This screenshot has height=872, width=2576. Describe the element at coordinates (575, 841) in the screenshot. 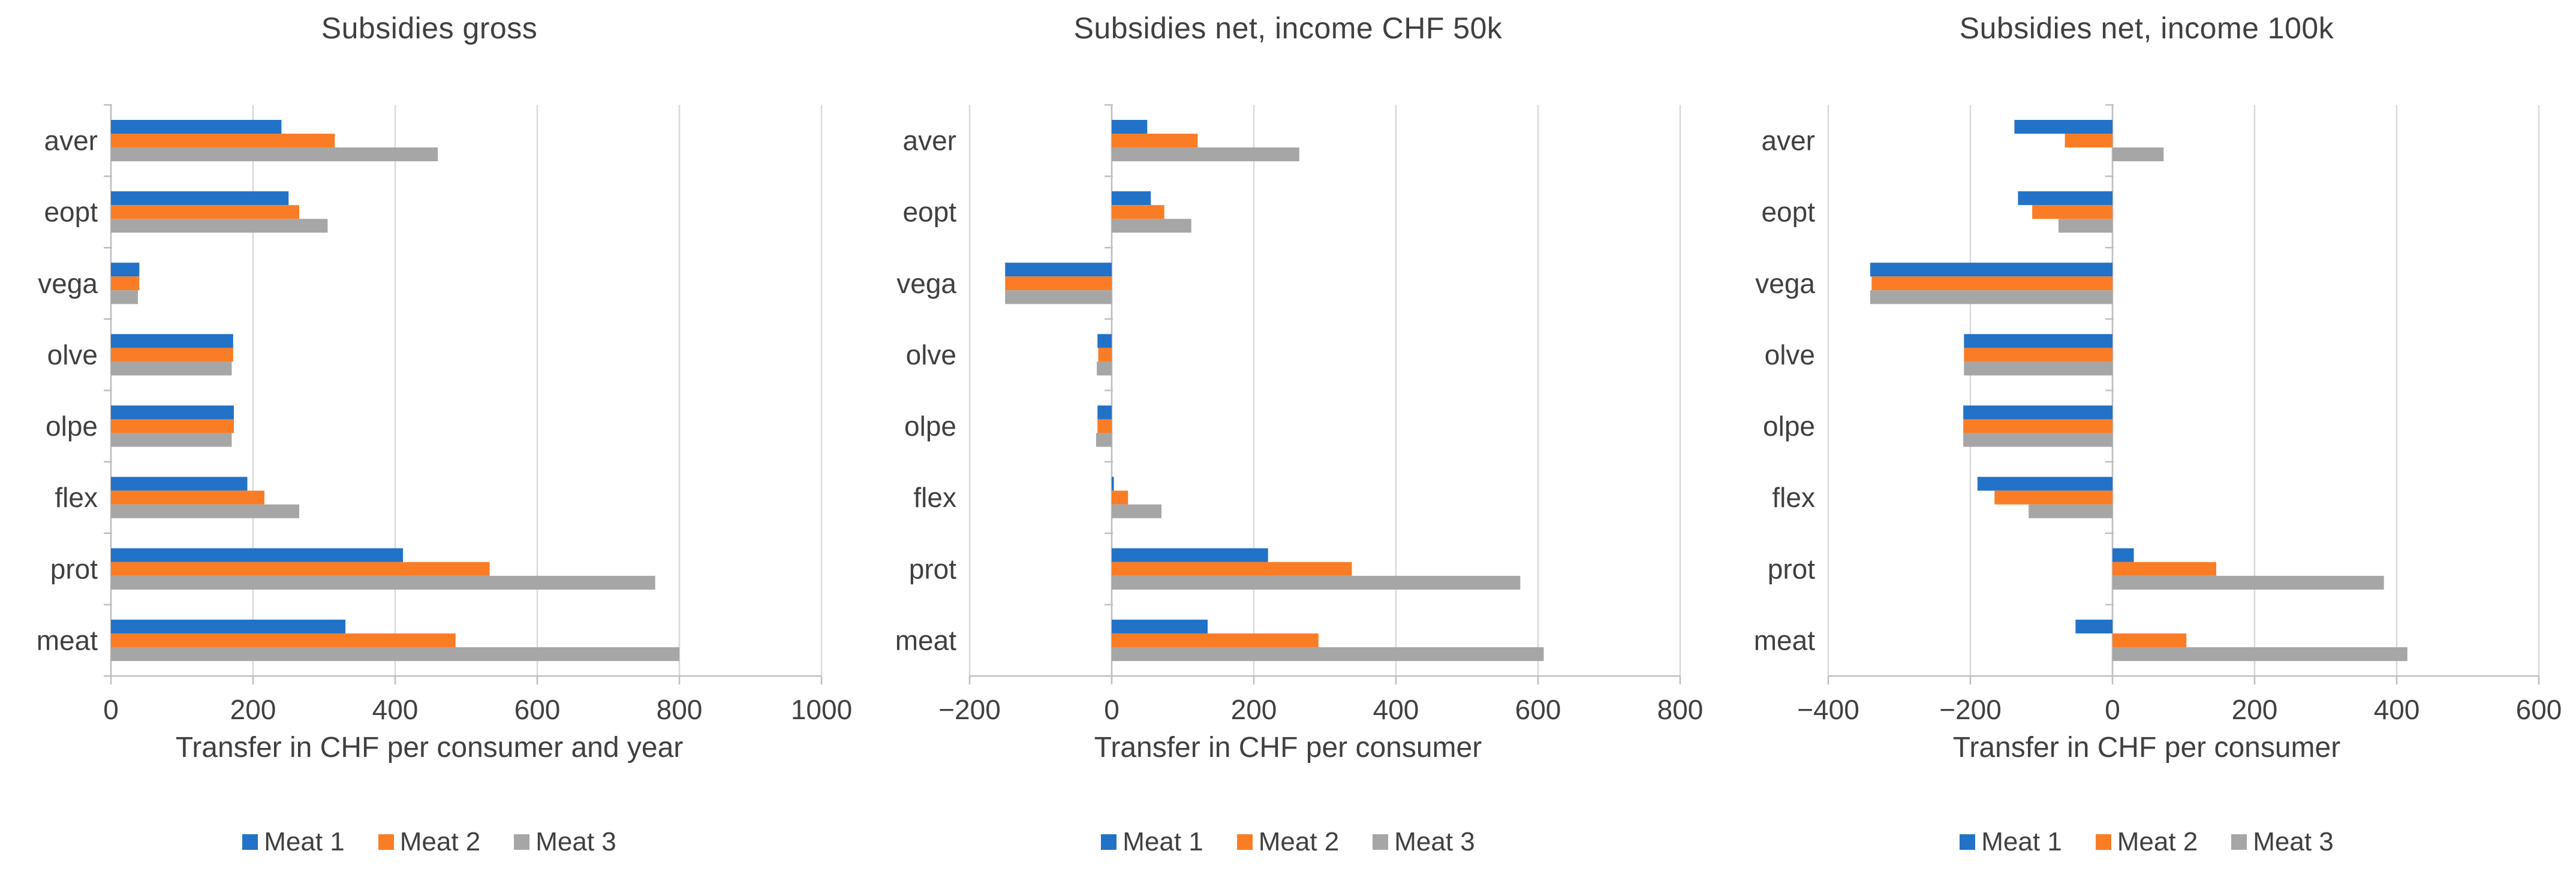

I see `legend-label: Meat 3` at that location.